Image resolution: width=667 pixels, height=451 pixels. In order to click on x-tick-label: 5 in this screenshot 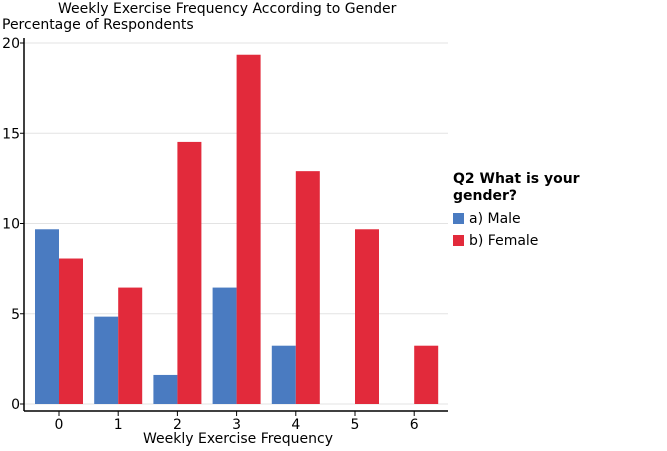, I will do `click(355, 425)`.